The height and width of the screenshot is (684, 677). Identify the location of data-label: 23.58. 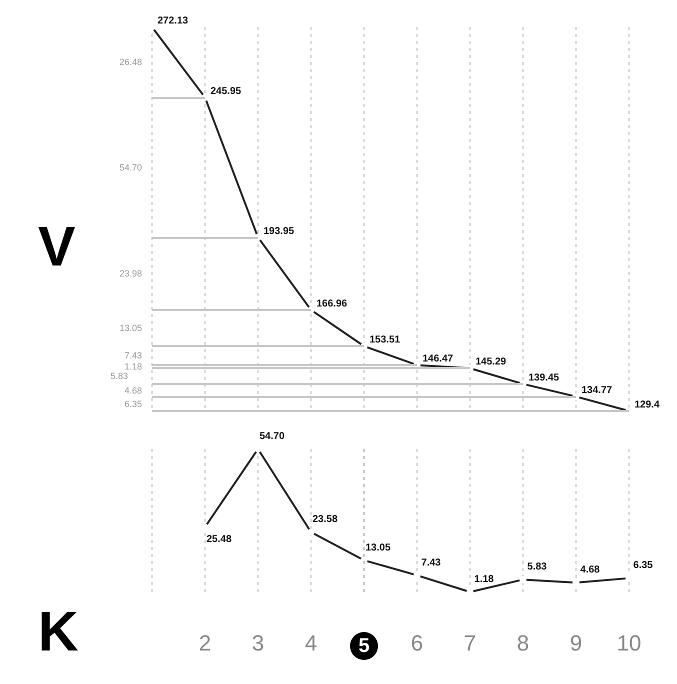
(325, 520).